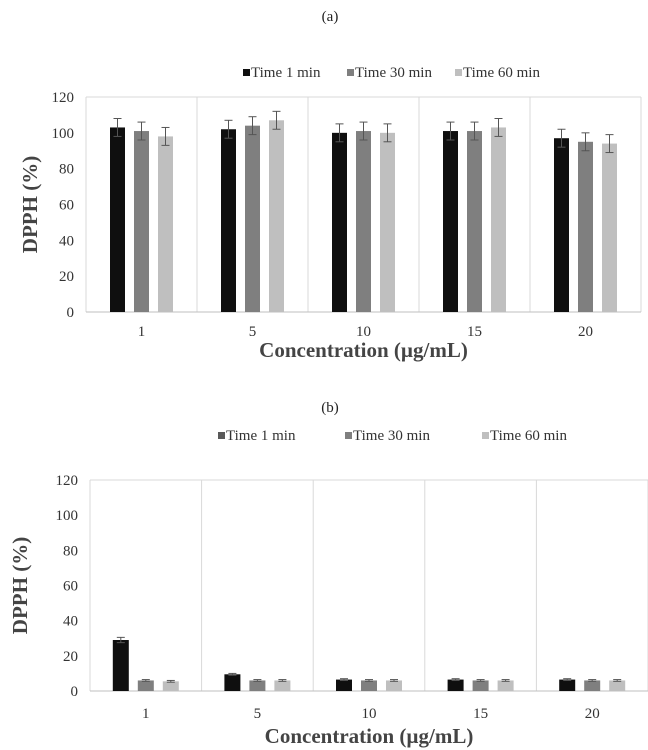 This screenshot has width=648, height=750. Describe the element at coordinates (330, 408) in the screenshot. I see `panel-label: (b)` at that location.